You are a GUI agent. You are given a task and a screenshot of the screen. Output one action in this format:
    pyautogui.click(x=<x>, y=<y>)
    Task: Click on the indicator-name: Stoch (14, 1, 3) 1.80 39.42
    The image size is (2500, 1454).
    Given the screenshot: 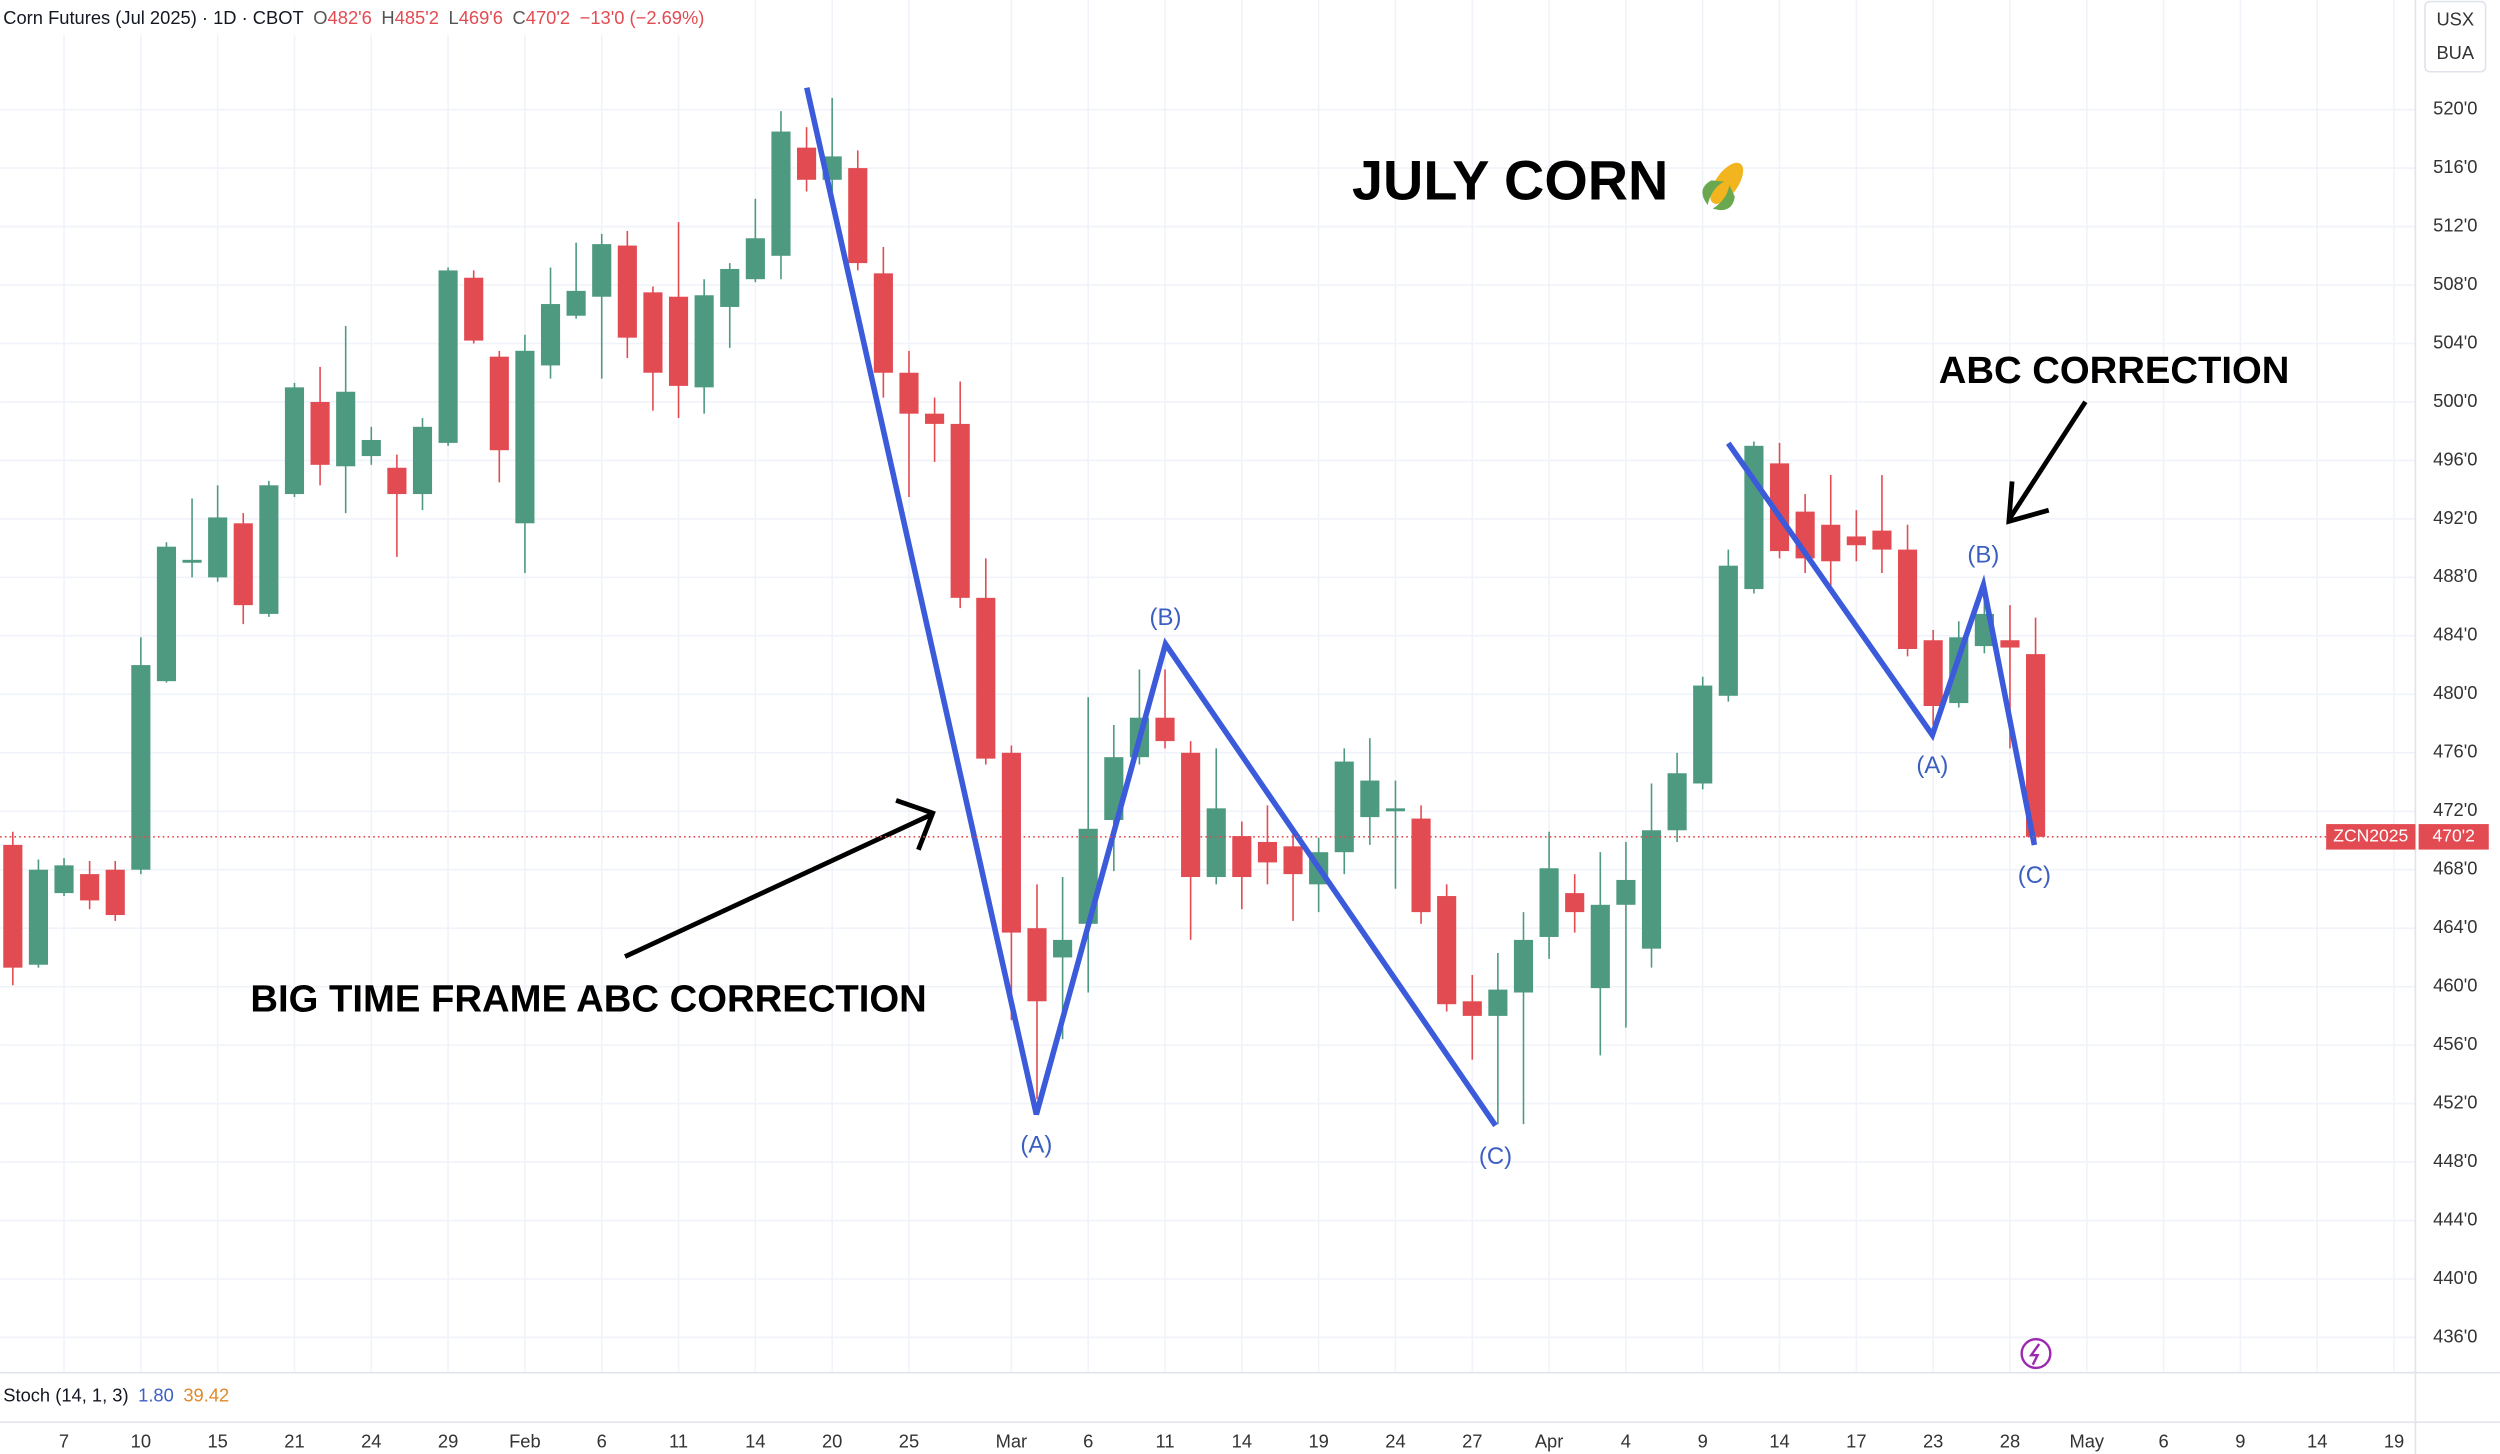 What is the action you would take?
    pyautogui.click(x=116, y=1394)
    